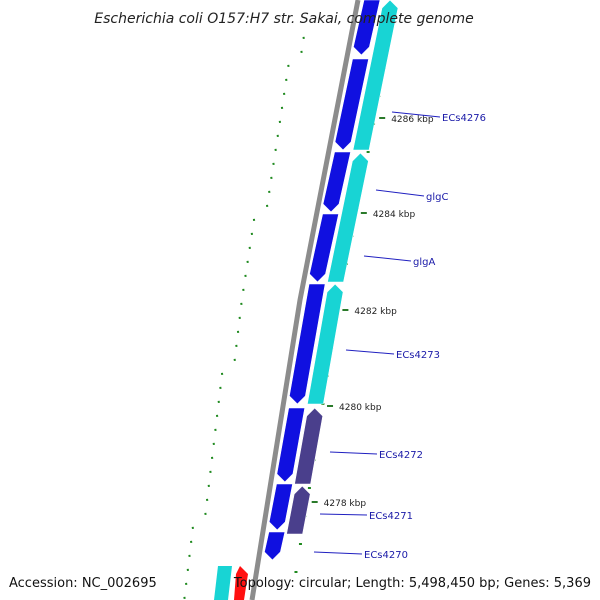 The image size is (600, 600). I want to click on accession-label: Accession: NC_002695, so click(83, 583).